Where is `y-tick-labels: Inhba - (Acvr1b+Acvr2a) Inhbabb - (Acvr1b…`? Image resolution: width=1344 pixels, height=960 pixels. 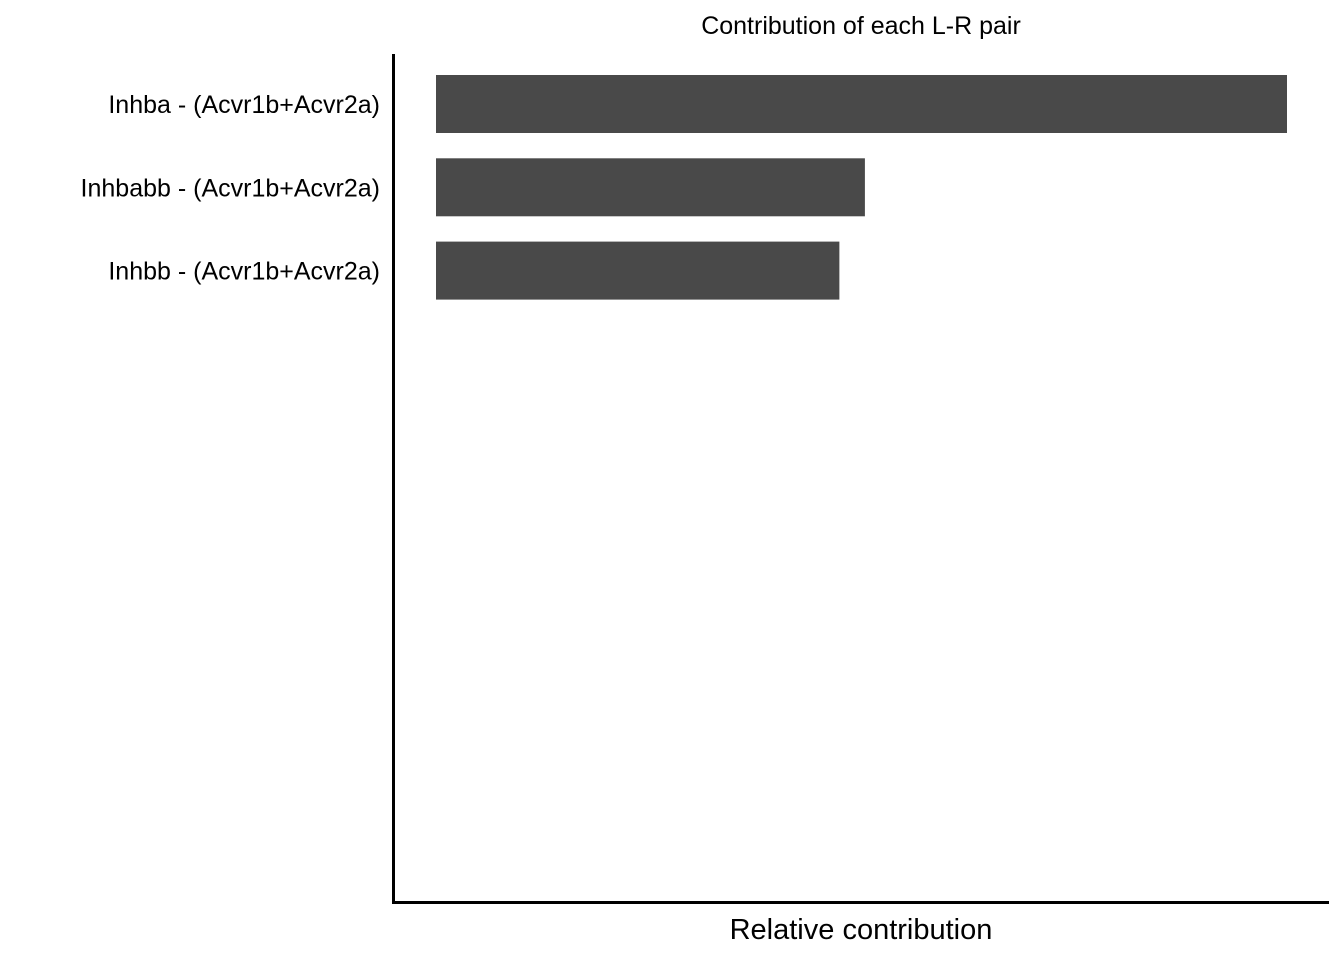 y-tick-labels: Inhba - (Acvr1b+Acvr2a) Inhbabb - (Acvr1b… is located at coordinates (230, 188).